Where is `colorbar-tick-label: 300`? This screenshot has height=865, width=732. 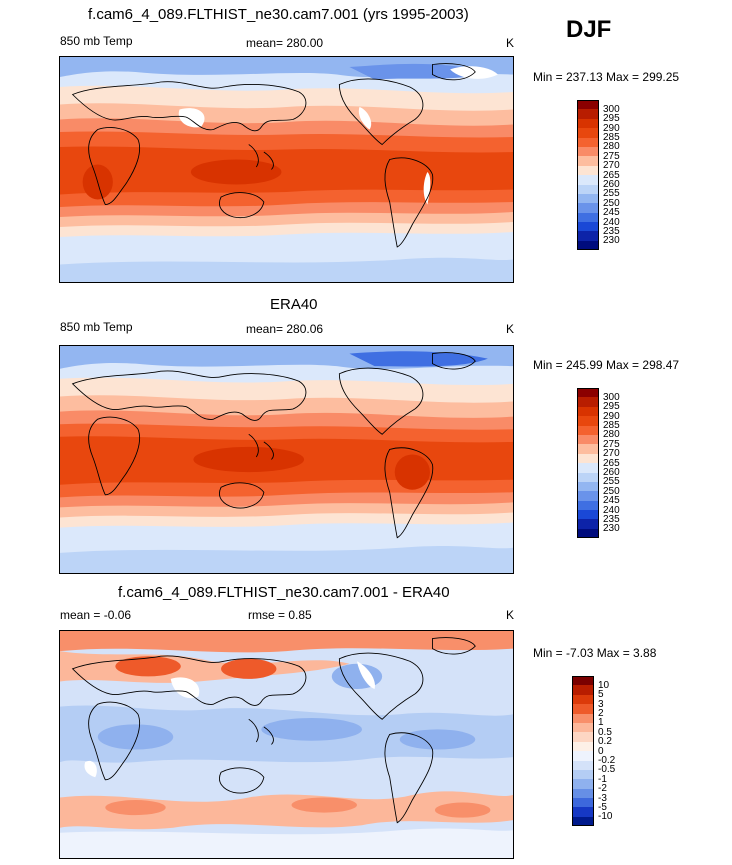
colorbar-tick-label: 300 is located at coordinates (611, 109).